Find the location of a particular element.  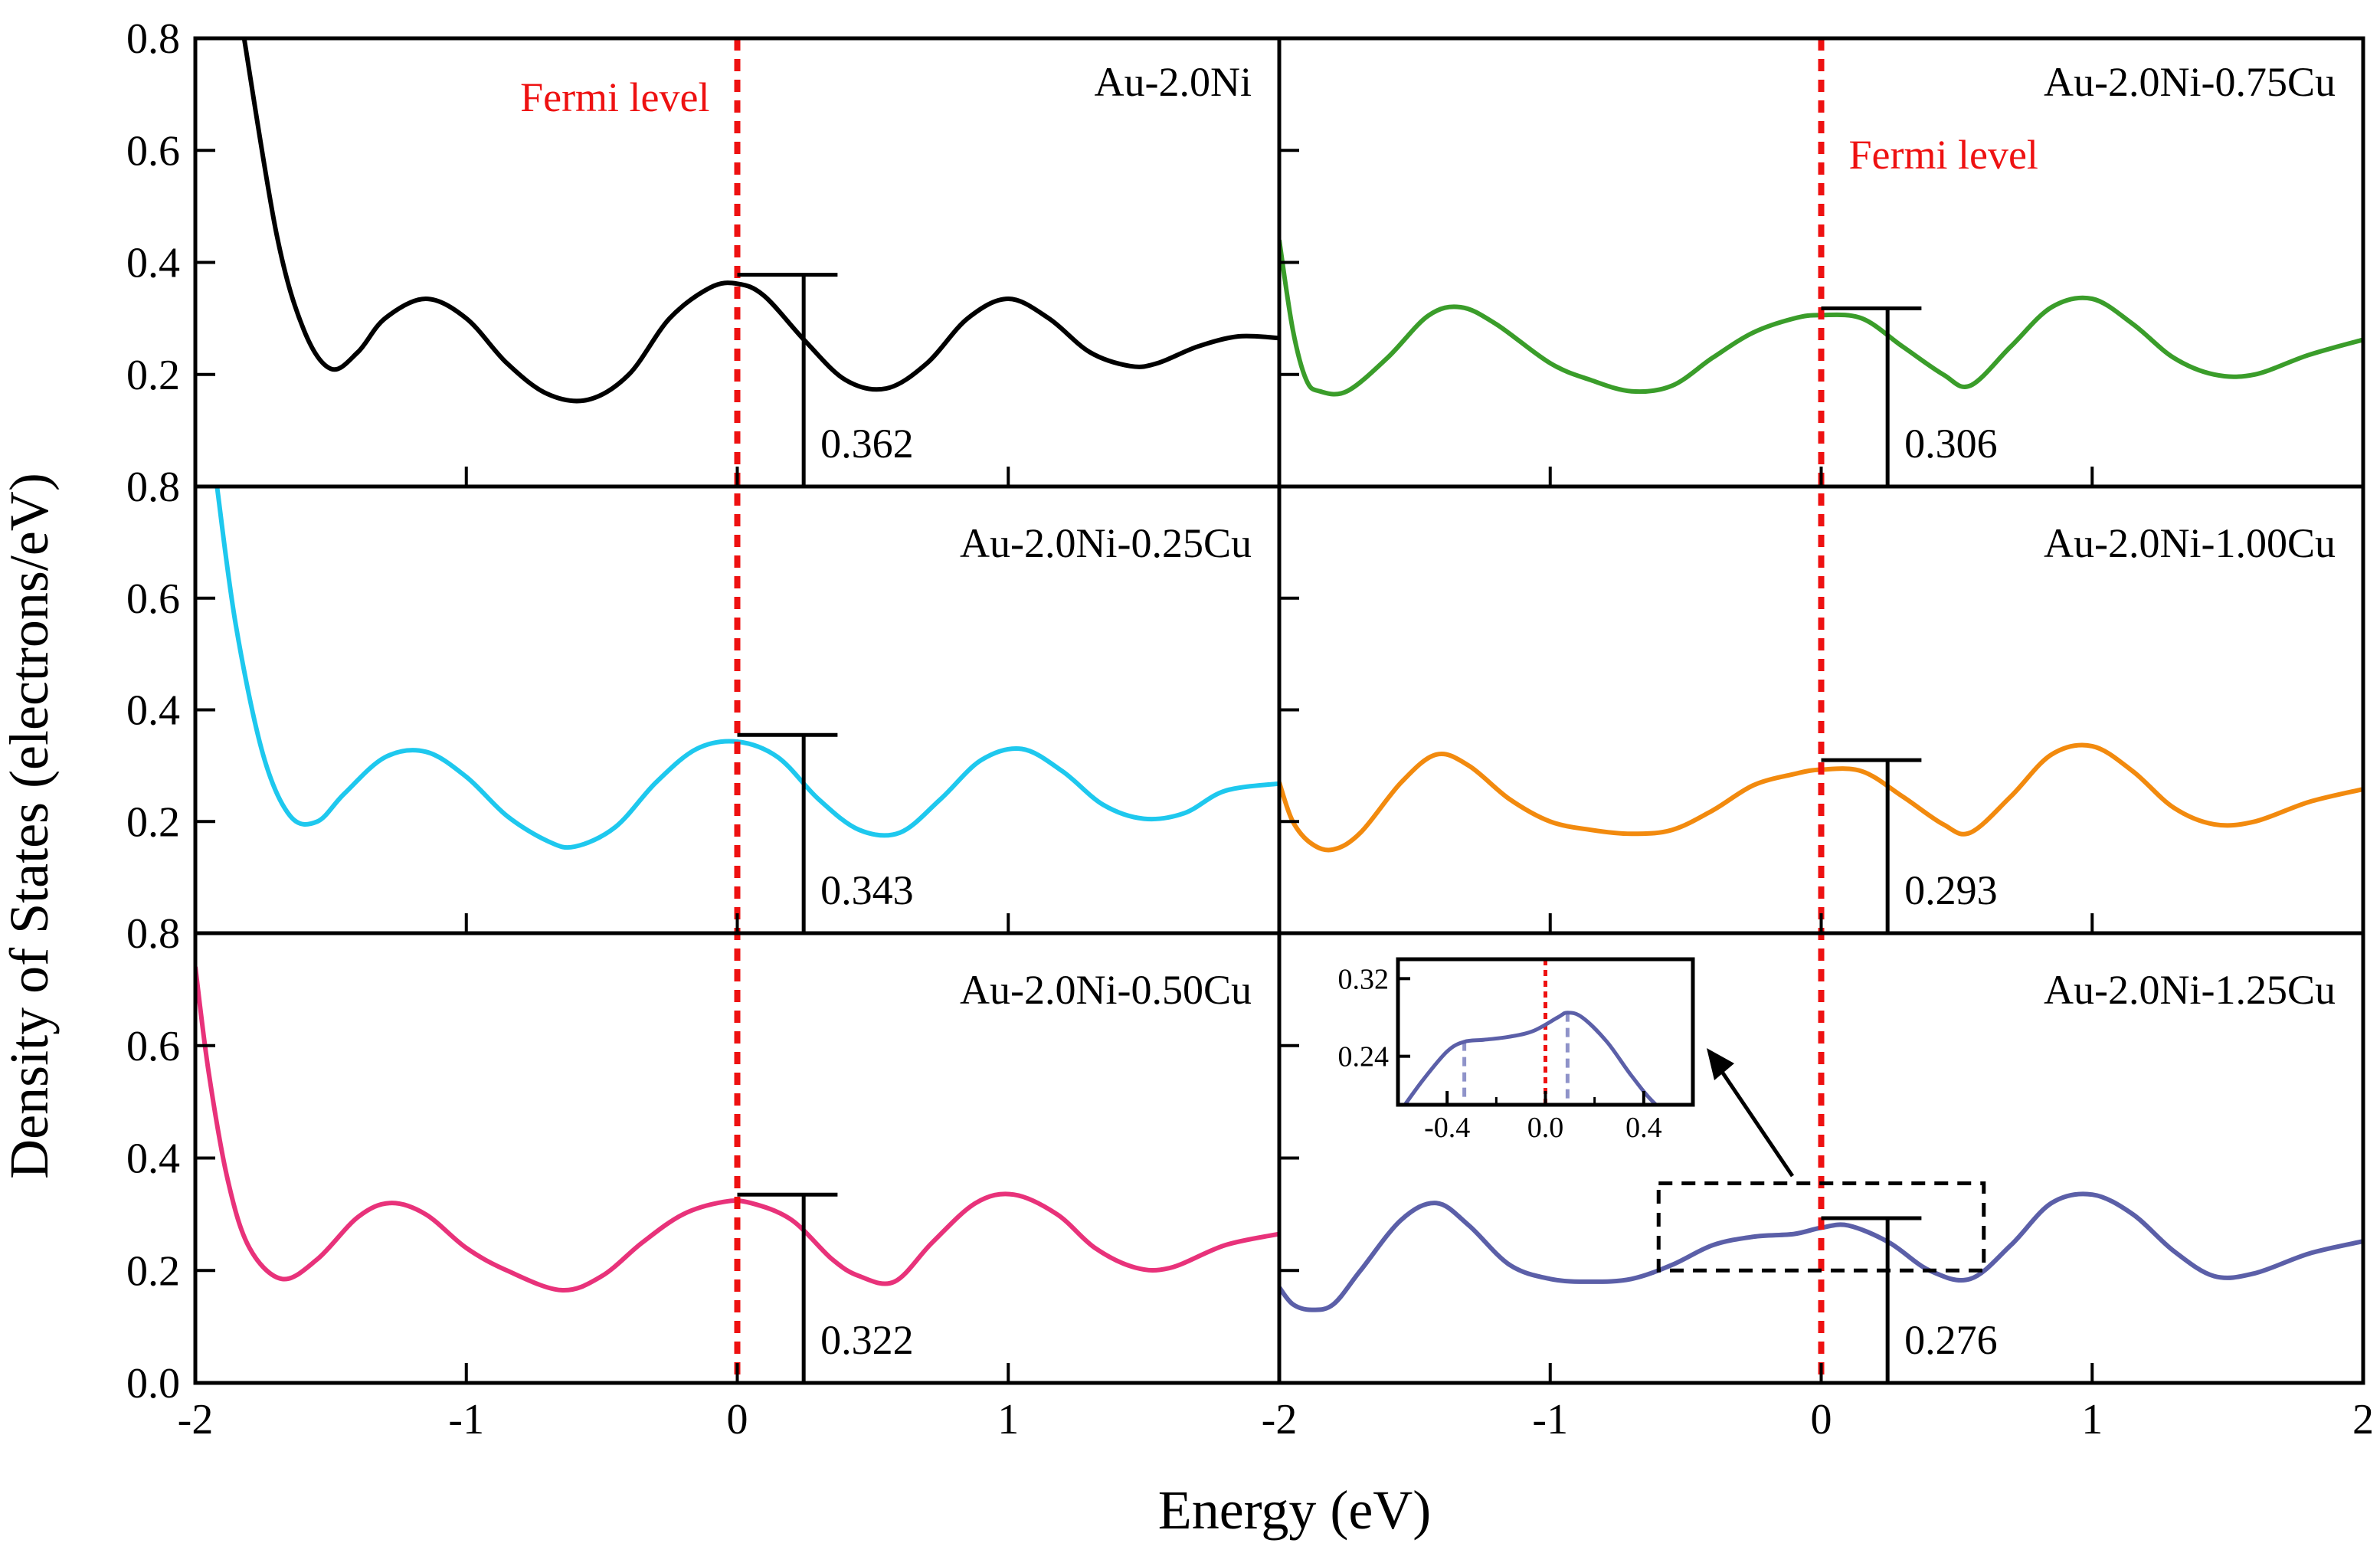

fermi-level-label-2: Fermi level is located at coordinates (1943, 155).